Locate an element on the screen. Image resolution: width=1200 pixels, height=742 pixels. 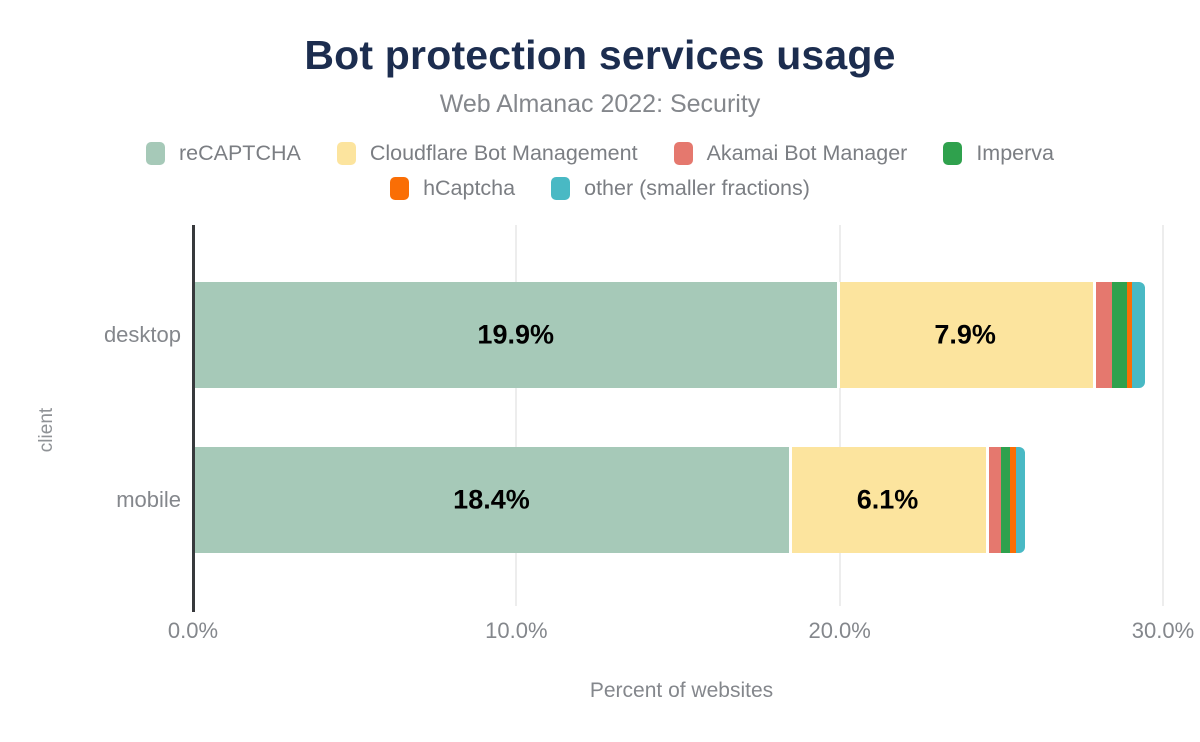
chart-title: Bot protection services usage is located at coordinates (600, 55).